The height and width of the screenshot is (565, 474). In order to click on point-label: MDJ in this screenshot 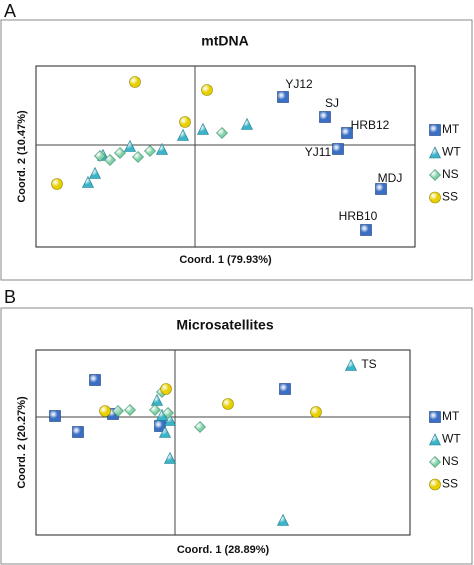, I will do `click(390, 178)`.